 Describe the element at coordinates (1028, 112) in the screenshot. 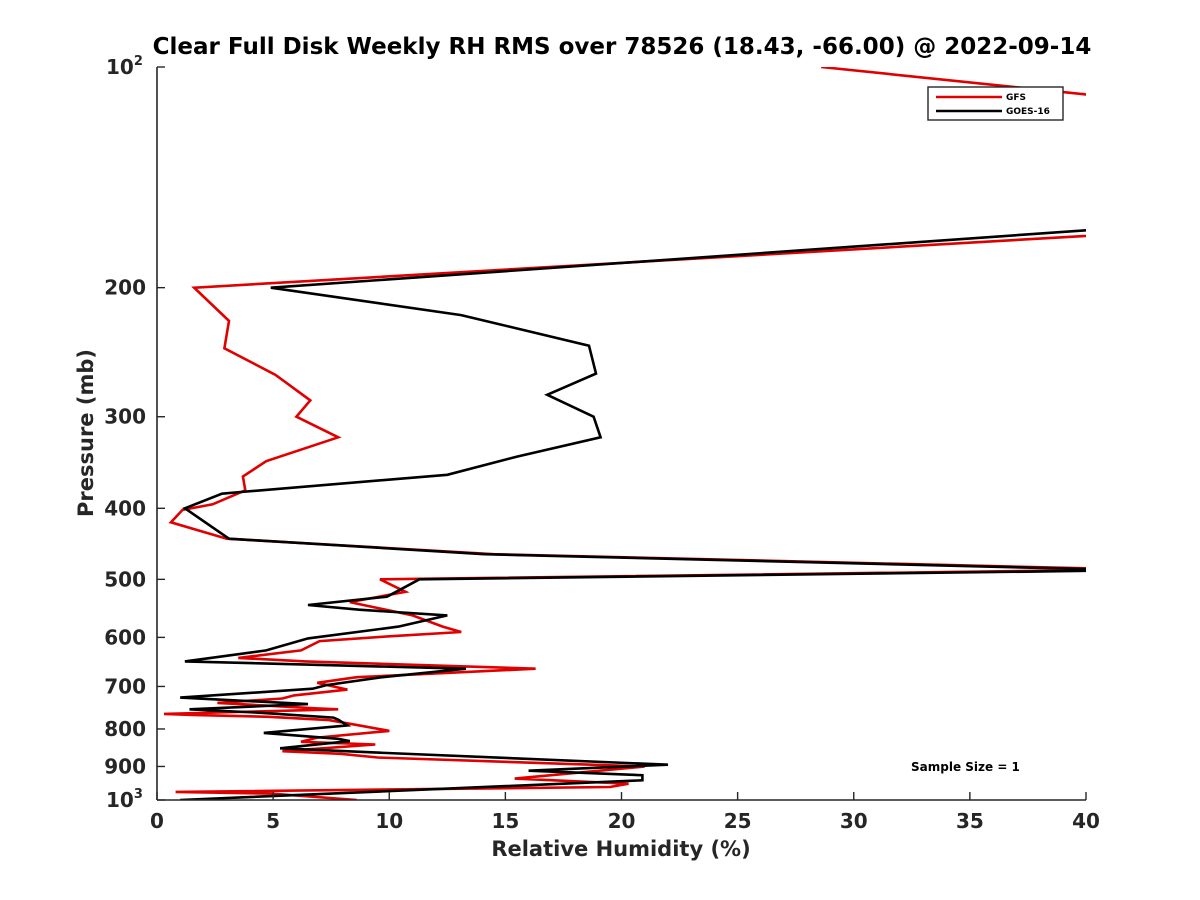

I see `legend-label-goes16: GOES-16` at that location.